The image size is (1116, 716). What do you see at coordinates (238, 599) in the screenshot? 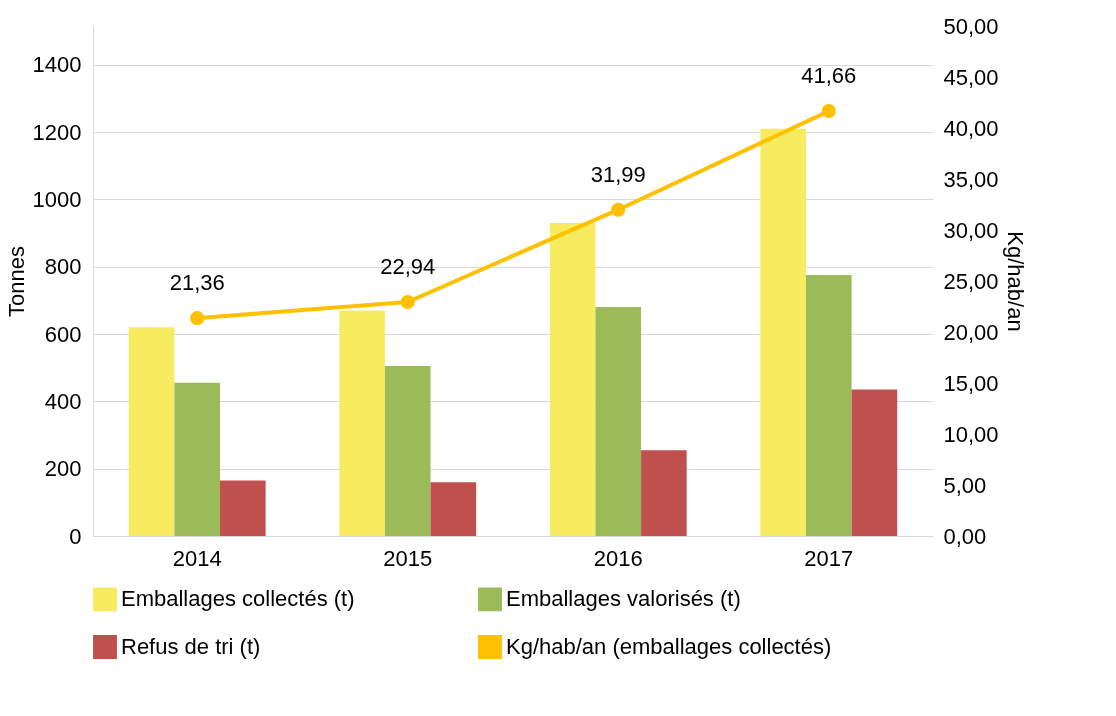
I see `legend-label: Emballages collectés (t)` at bounding box center [238, 599].